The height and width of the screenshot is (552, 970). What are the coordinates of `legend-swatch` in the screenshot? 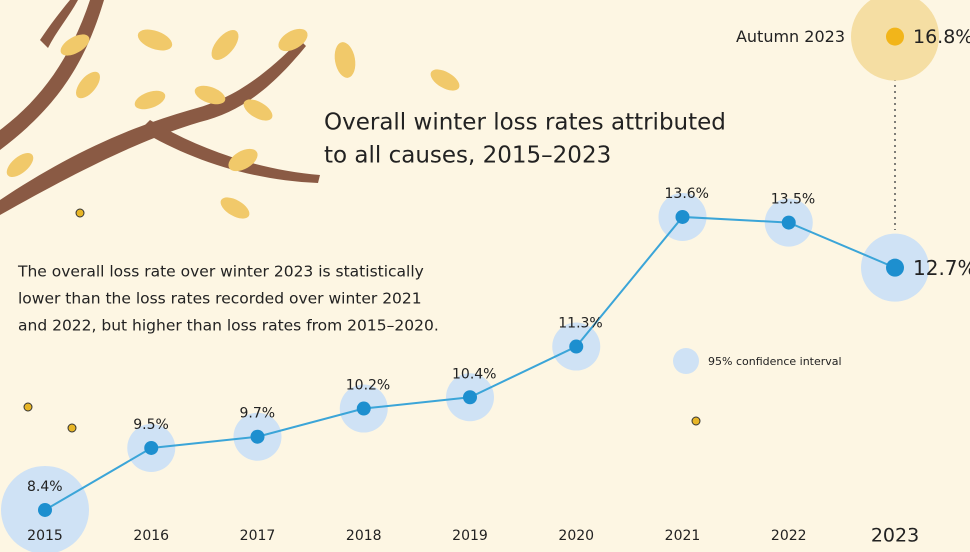 It's located at (686, 361).